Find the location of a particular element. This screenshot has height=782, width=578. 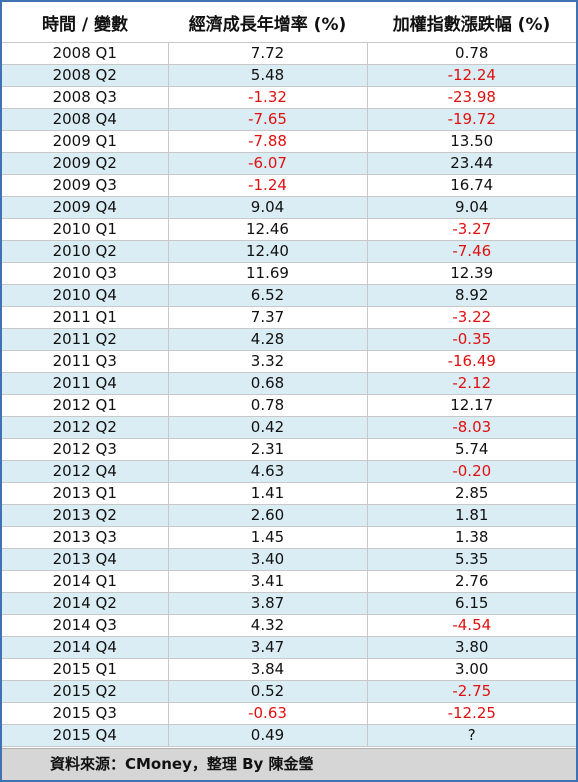

cell-index-change: -0.35 is located at coordinates (471, 339).